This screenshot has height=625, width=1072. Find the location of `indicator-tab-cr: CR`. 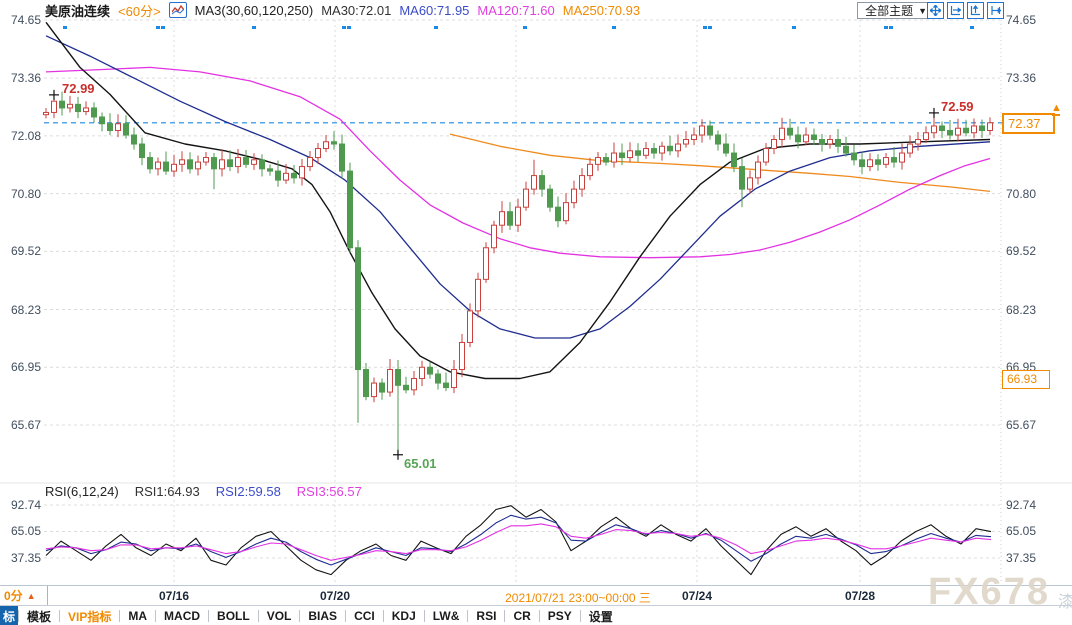

indicator-tab-cr: CR is located at coordinates (522, 616).